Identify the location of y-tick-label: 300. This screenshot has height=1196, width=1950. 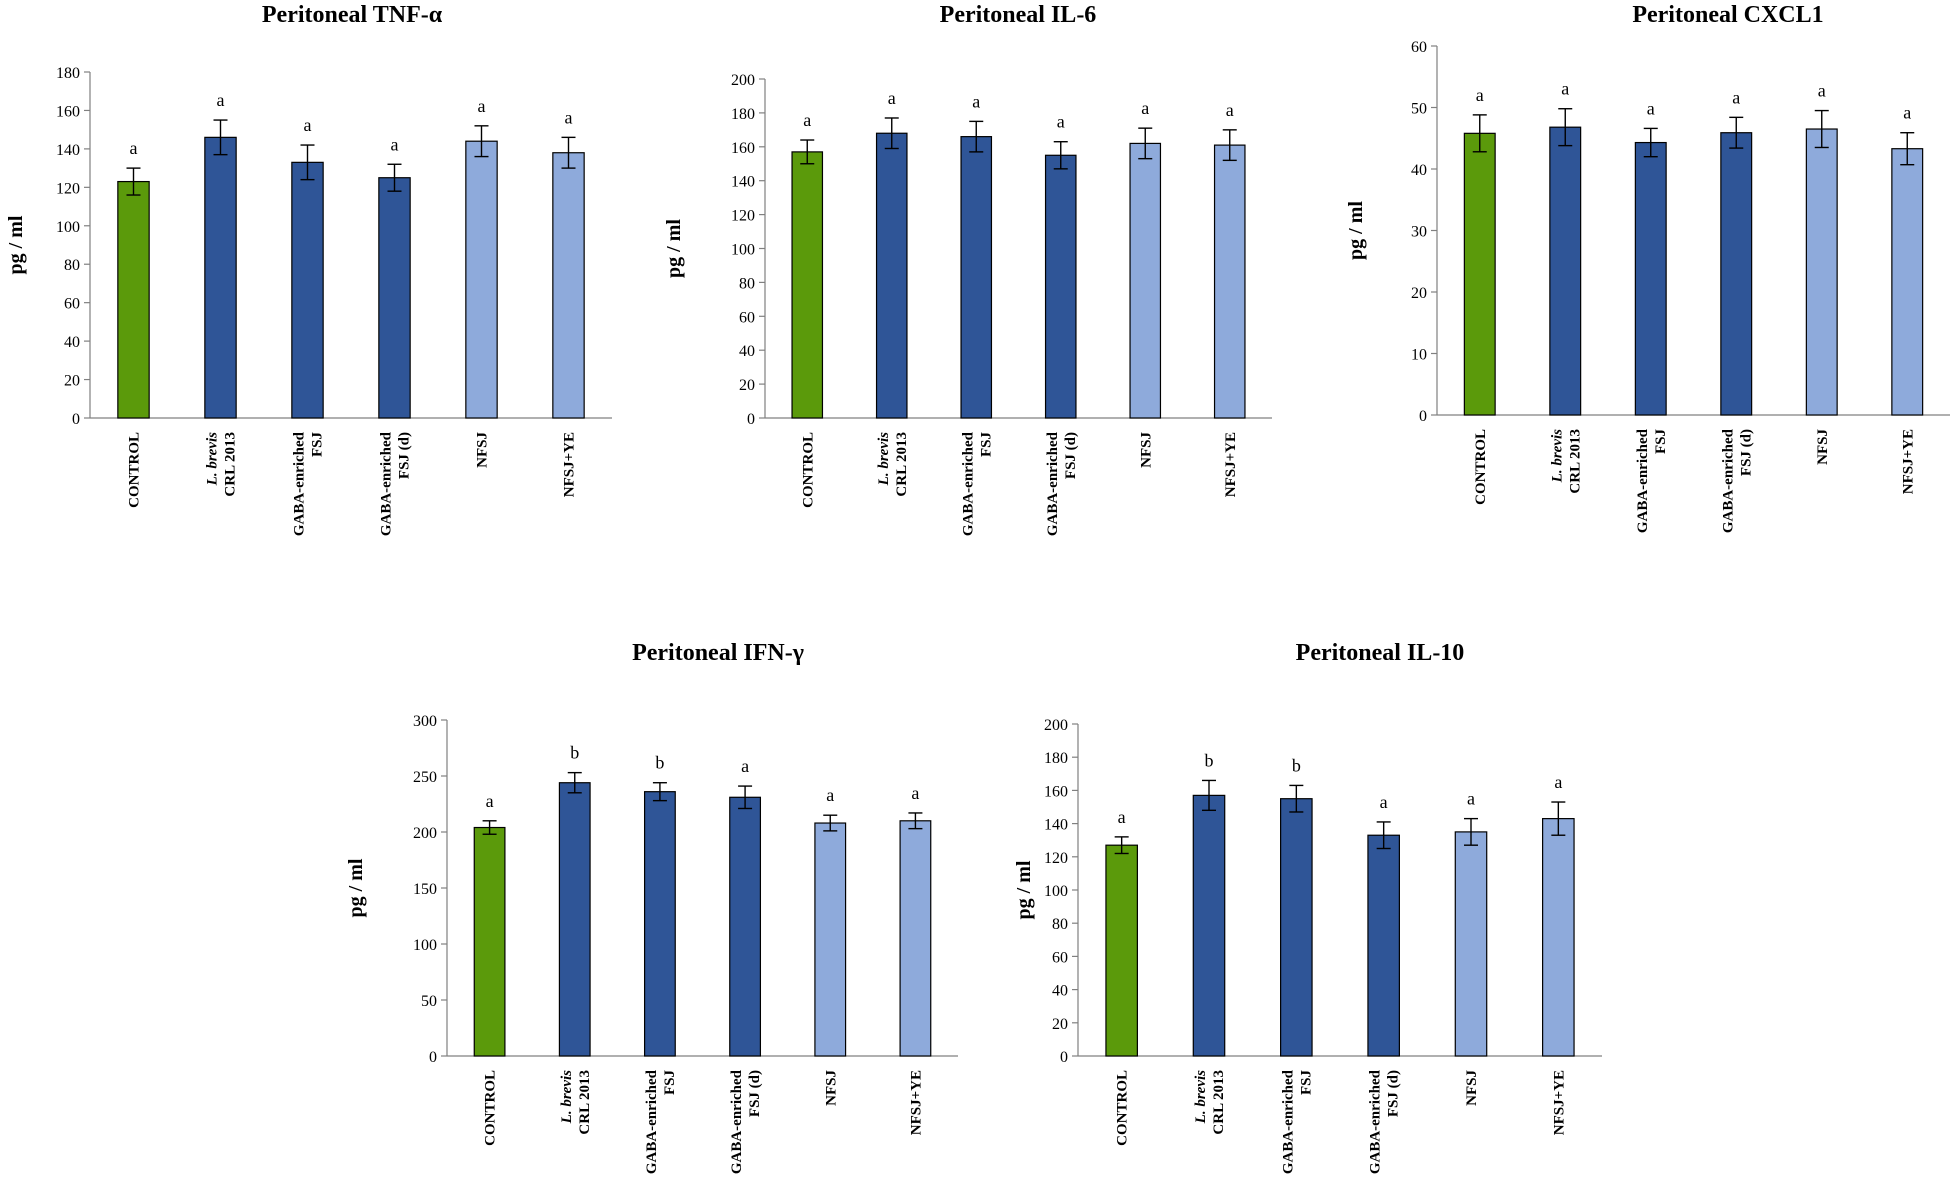
(425, 721).